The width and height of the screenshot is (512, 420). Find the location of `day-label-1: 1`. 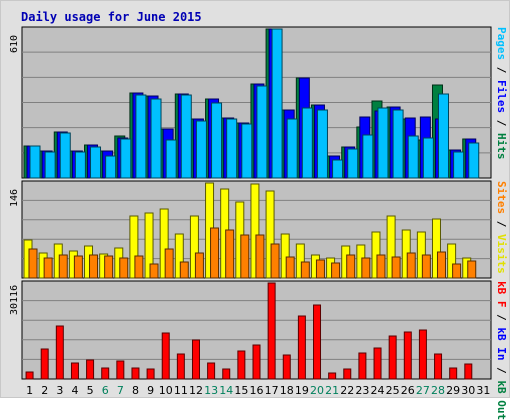

day-label-1: 1 is located at coordinates (29, 390).